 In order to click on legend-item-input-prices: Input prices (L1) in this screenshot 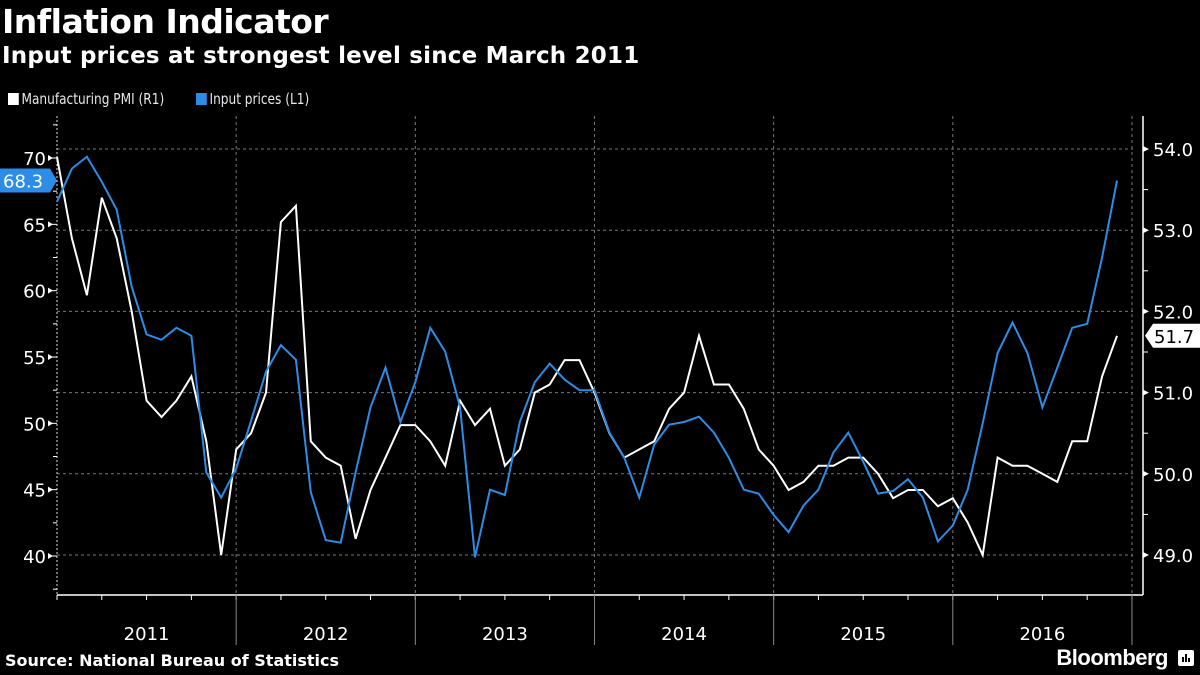, I will do `click(252, 99)`.